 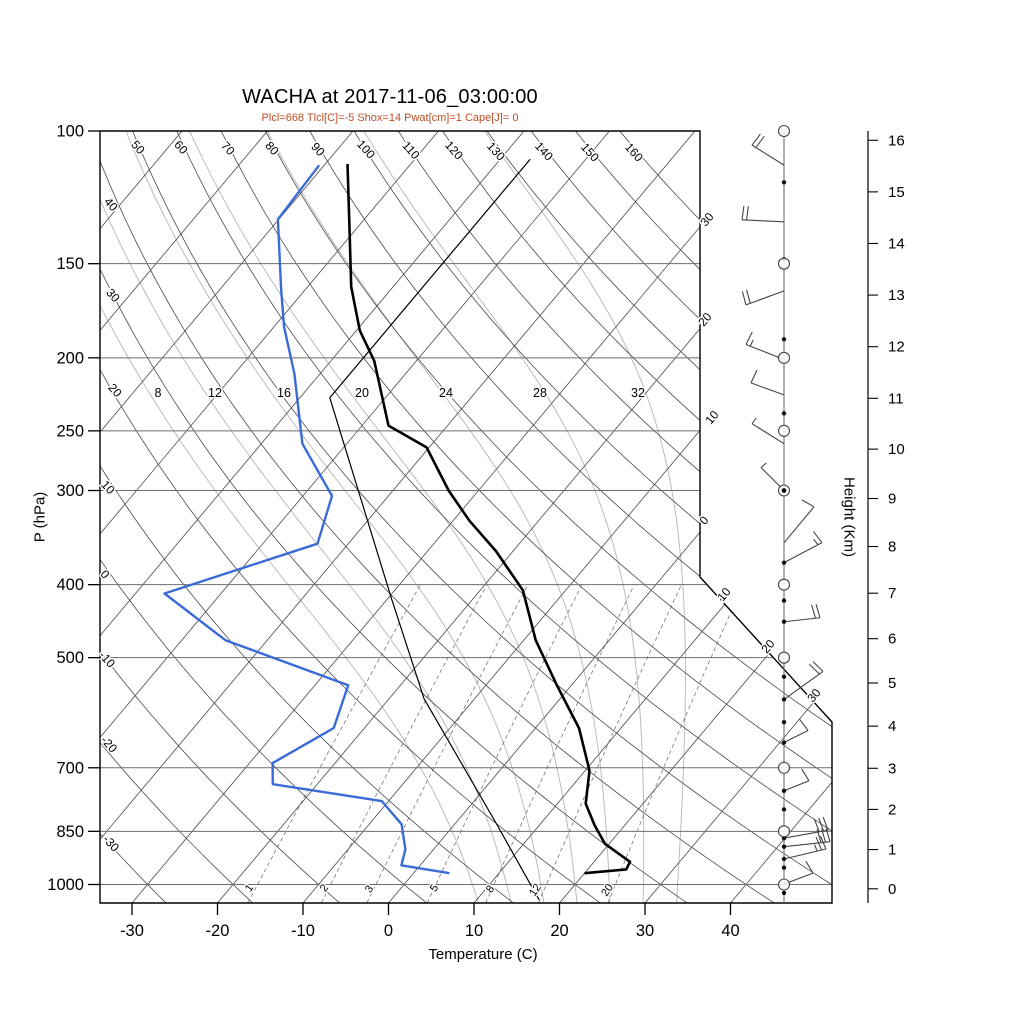 I want to click on height-tick-label: 11, so click(x=896, y=398).